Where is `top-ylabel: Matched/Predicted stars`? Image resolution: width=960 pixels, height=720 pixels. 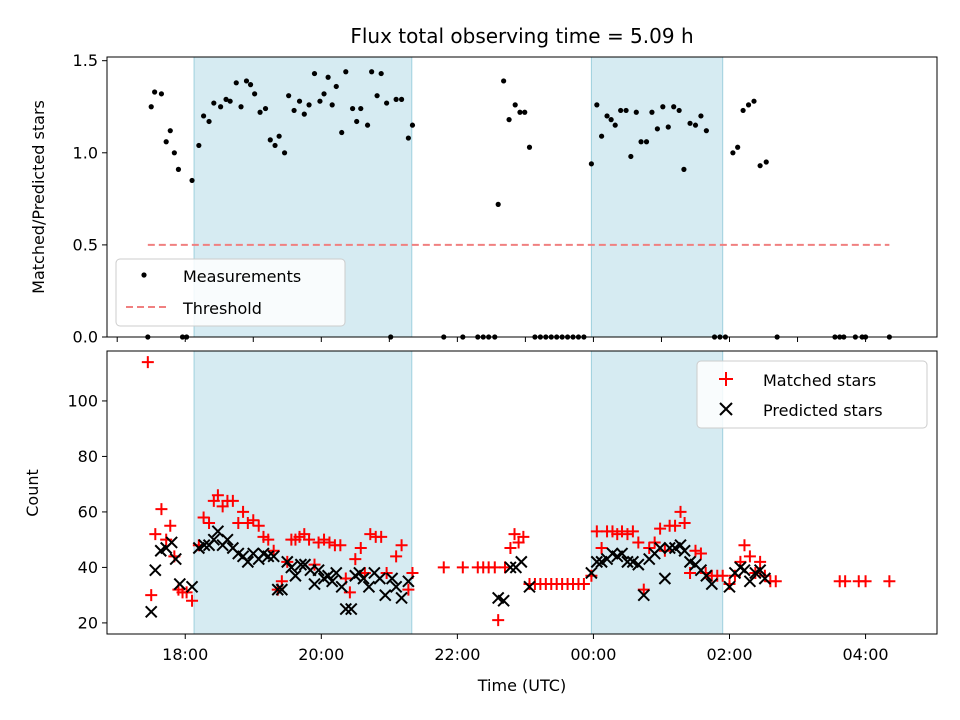
top-ylabel: Matched/Predicted stars is located at coordinates (38, 197).